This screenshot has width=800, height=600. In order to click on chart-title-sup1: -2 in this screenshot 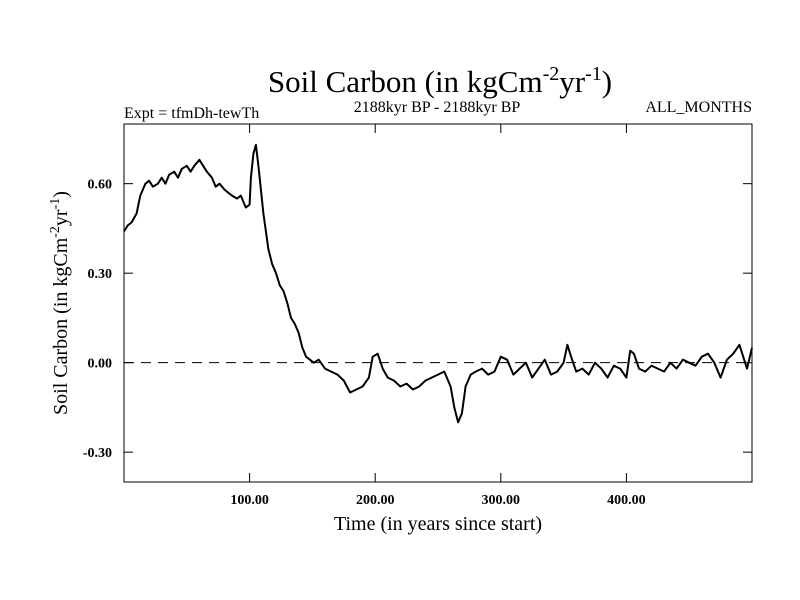, I will do `click(551, 74)`.